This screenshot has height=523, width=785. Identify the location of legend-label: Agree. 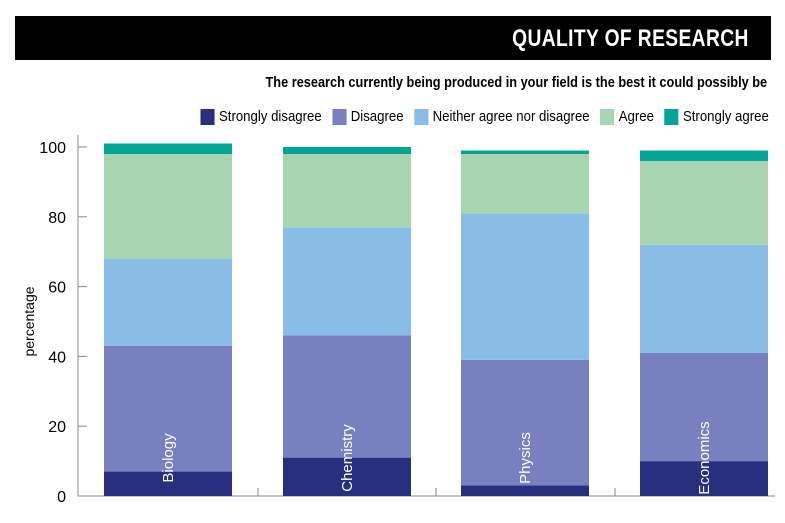
(636, 116).